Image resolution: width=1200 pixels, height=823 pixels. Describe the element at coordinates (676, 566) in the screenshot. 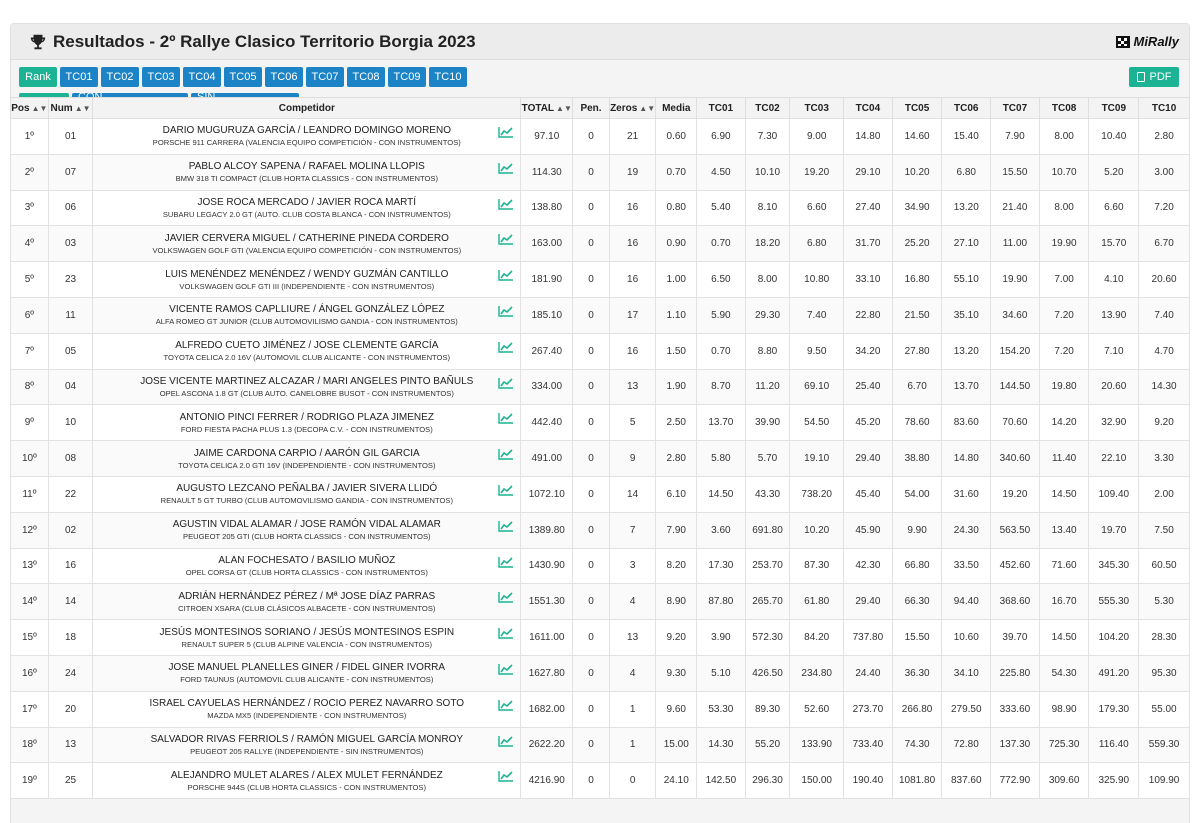

I see `cell-media: 8.20` at that location.